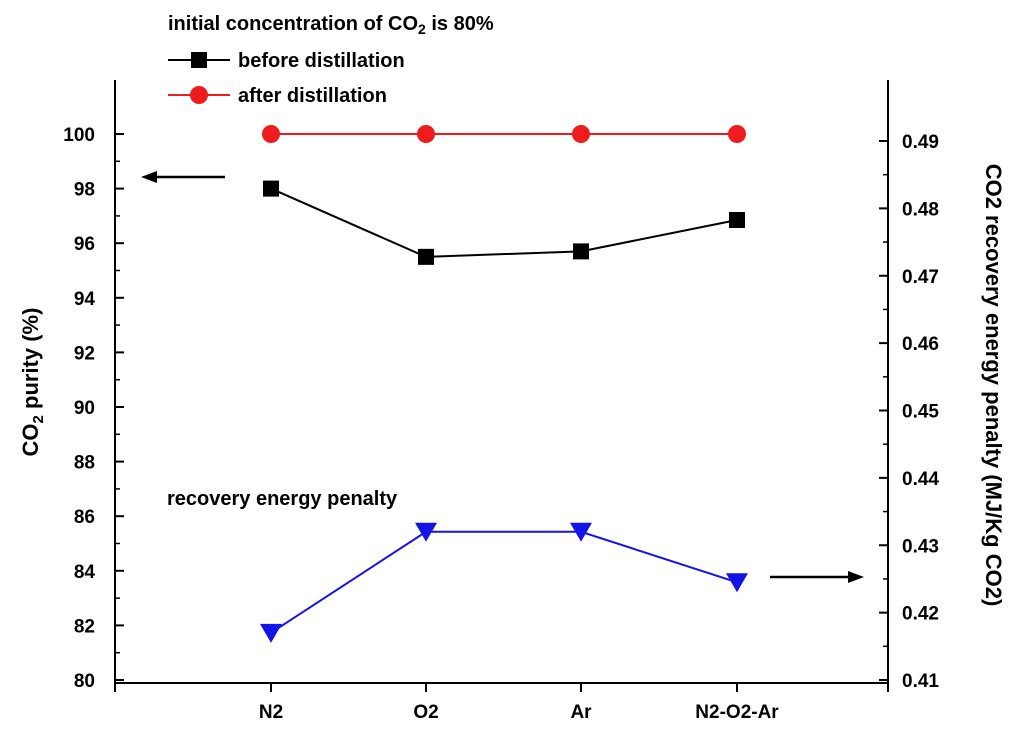 The width and height of the screenshot is (1024, 734). I want to click on right-axis-ticks: 0.41 0.42 0.43 0.44 0.45 0.46 0.47 0.48 0.49, so click(909, 412).